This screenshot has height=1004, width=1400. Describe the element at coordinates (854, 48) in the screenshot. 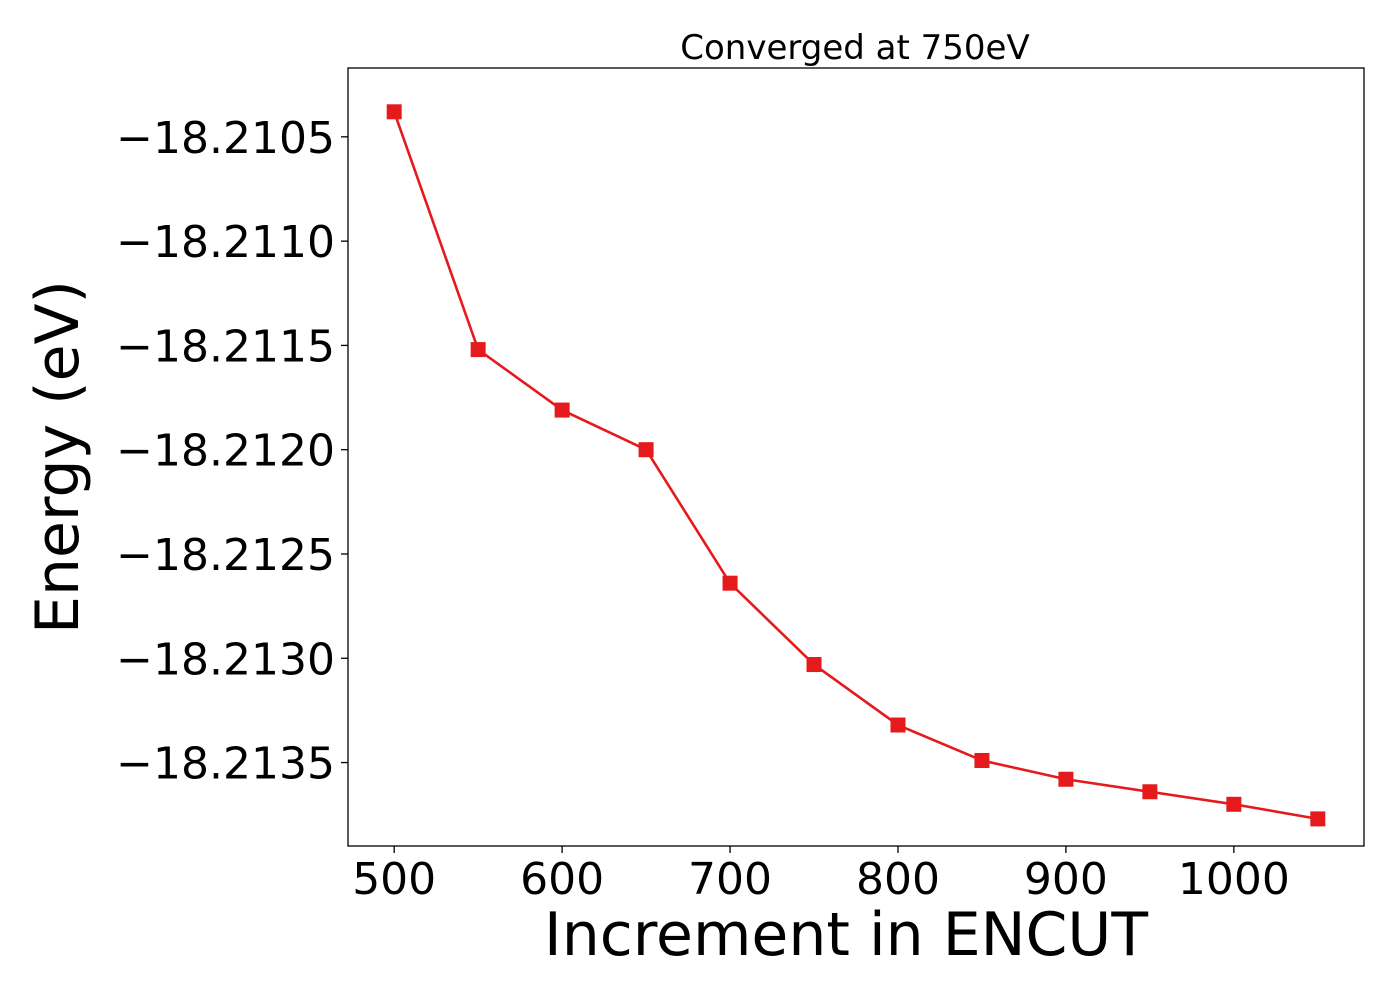

I see `chart-title: Converged at 750eV` at that location.